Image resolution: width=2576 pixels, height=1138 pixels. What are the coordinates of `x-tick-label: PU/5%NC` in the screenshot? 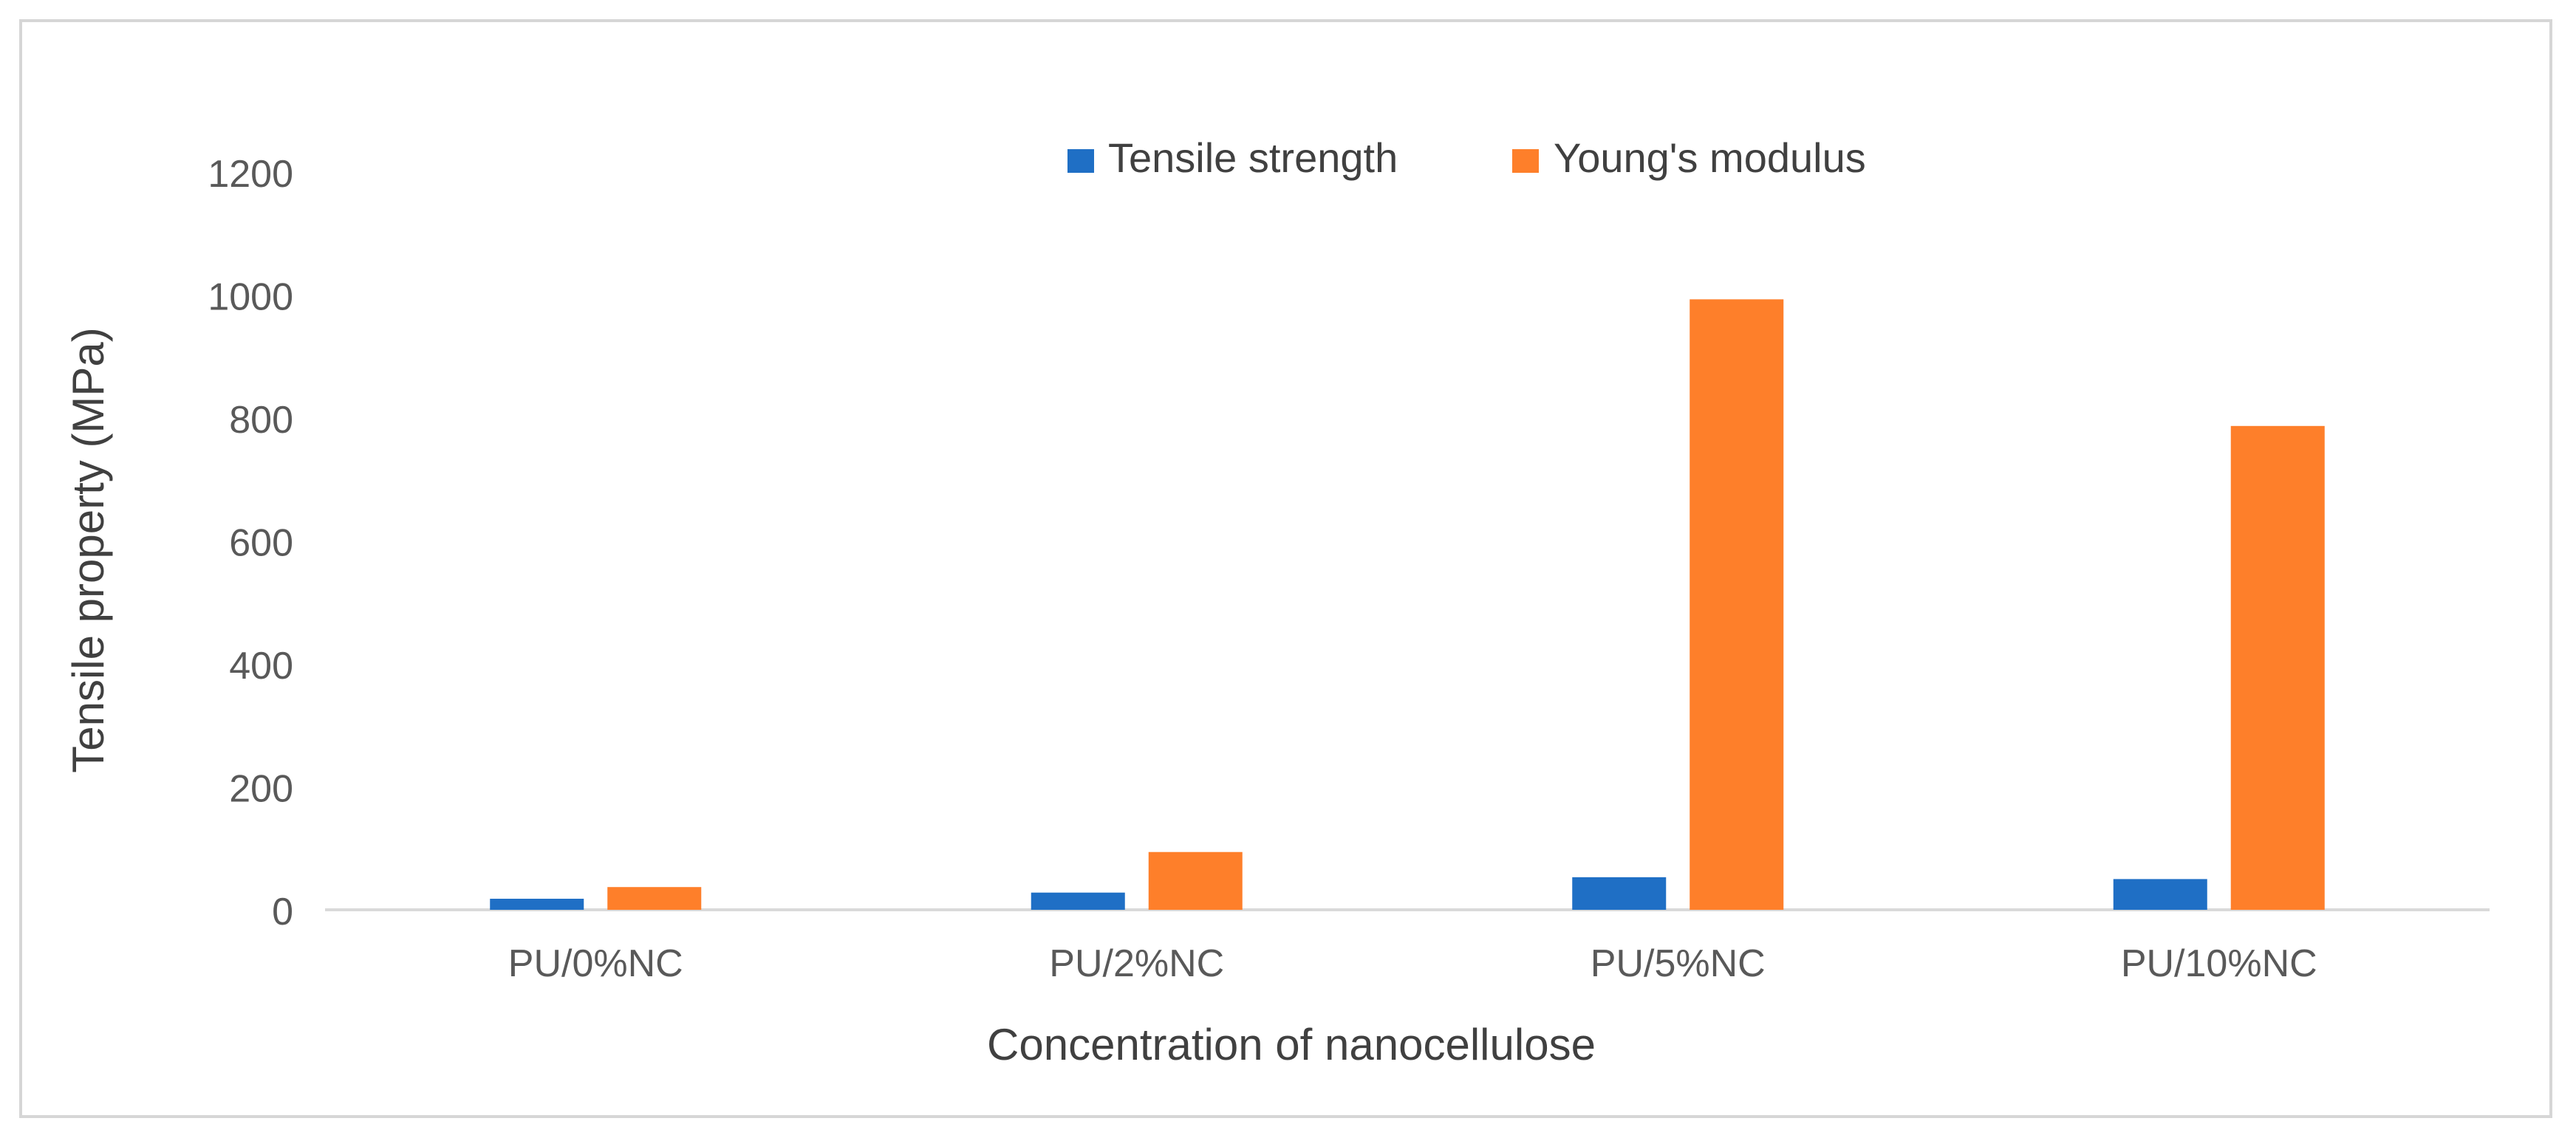 It's located at (1679, 964).